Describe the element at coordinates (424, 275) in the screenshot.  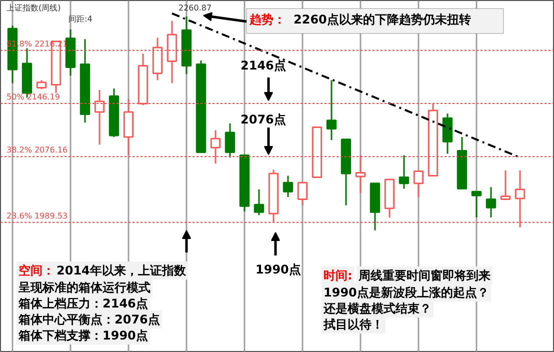
I see `annotation: 周线重要时间窗即将到来` at that location.